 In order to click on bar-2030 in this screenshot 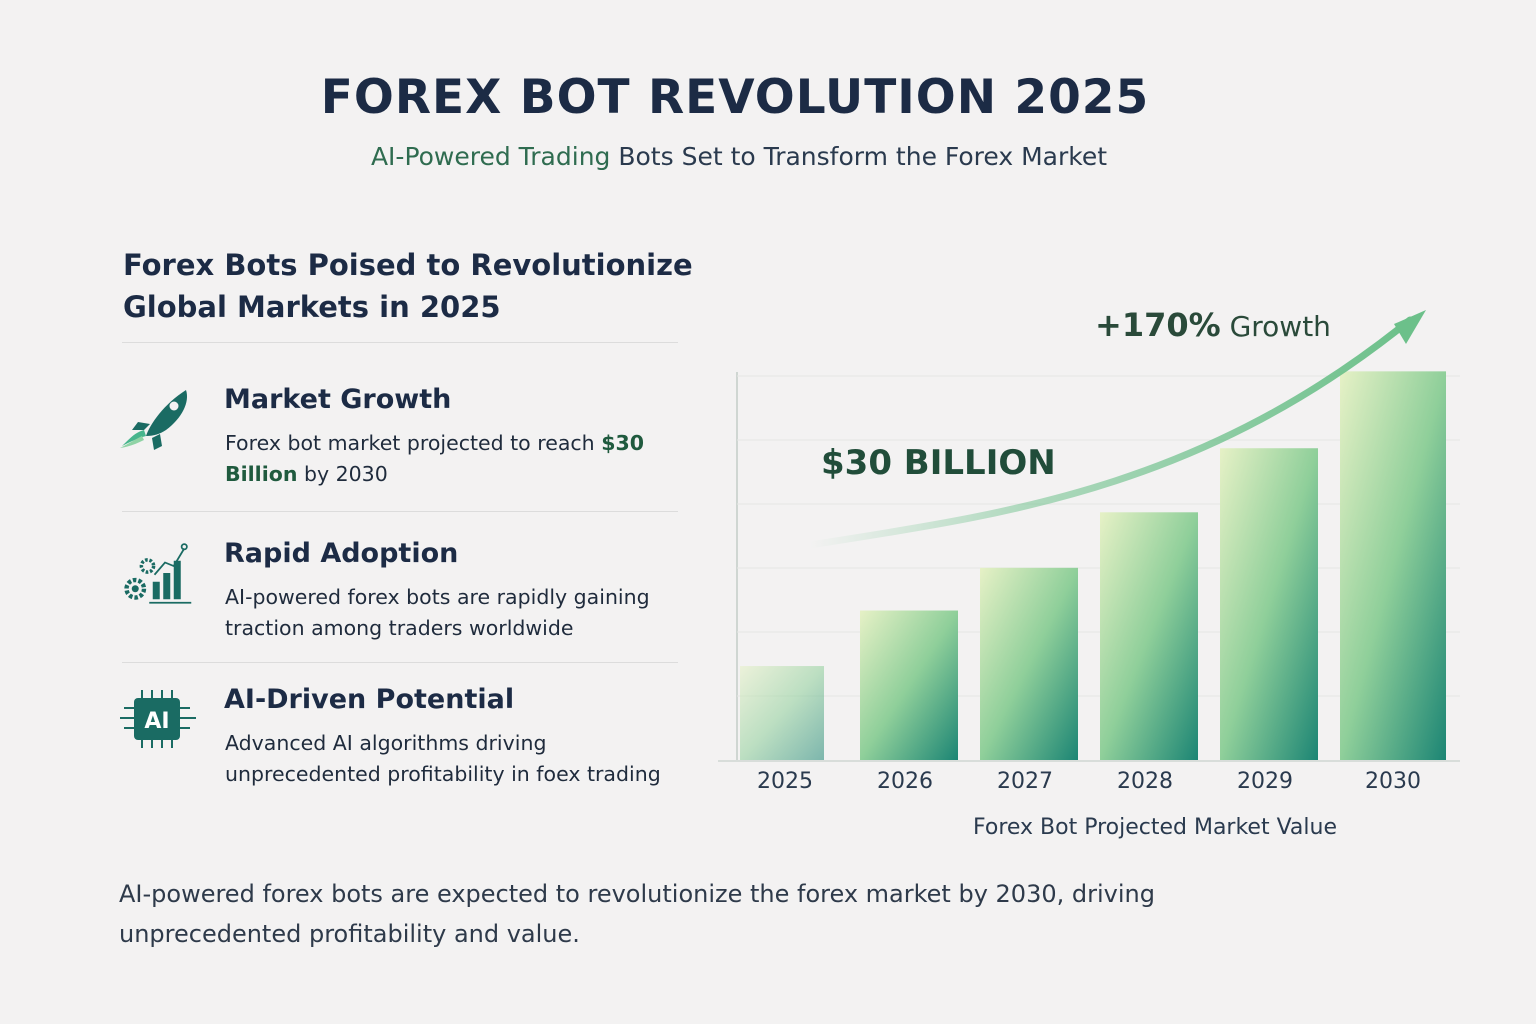, I will do `click(1393, 565)`.